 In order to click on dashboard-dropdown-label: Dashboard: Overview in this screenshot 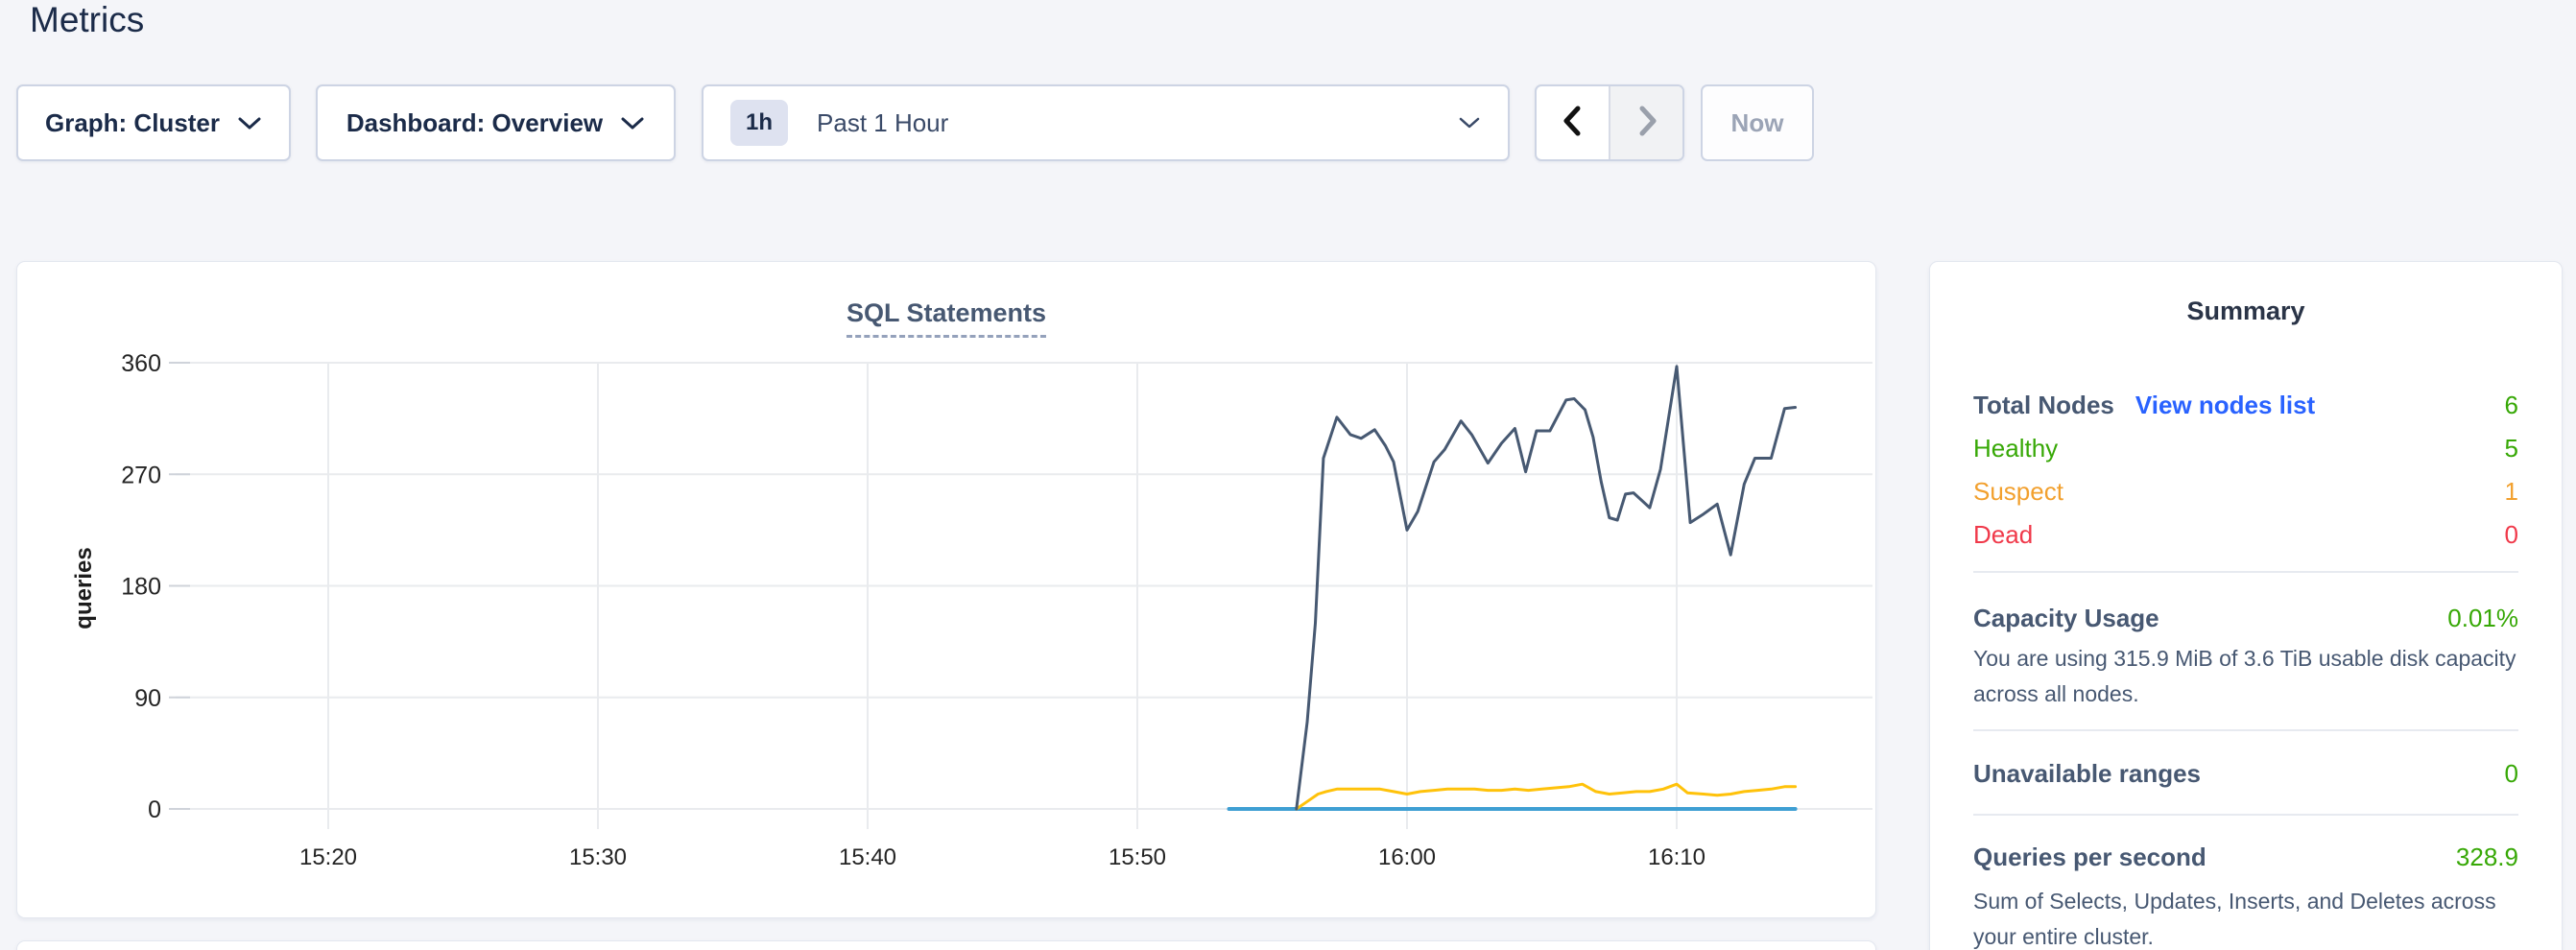, I will do `click(475, 122)`.